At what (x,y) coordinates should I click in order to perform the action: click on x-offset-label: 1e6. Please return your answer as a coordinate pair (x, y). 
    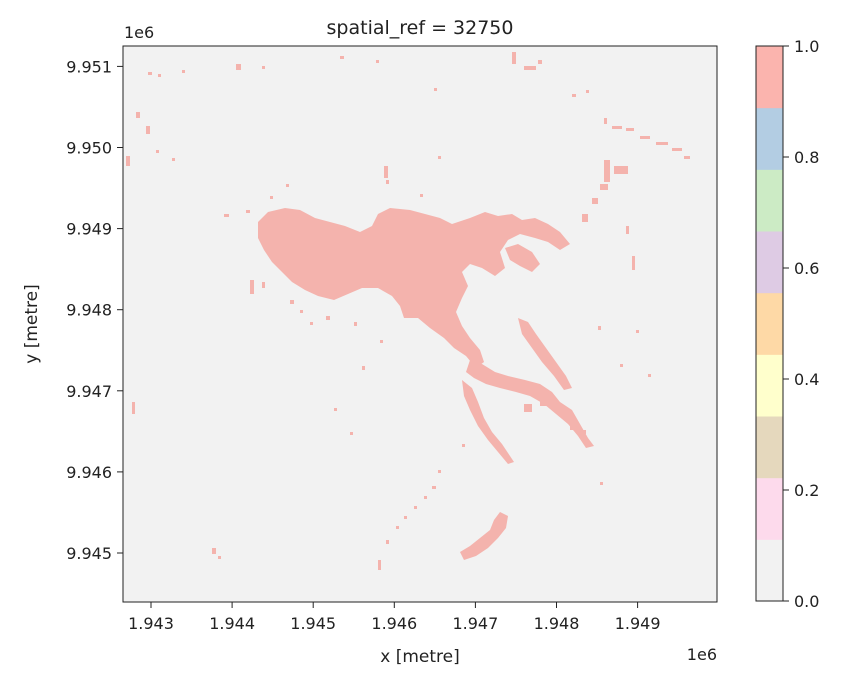
    Looking at the image, I should click on (702, 654).